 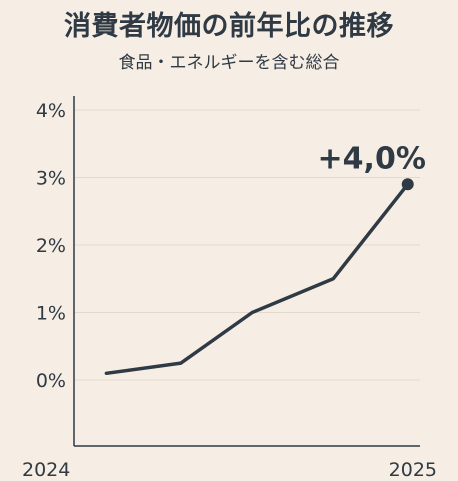 I want to click on y-tick-label: 2%, so click(x=51, y=246).